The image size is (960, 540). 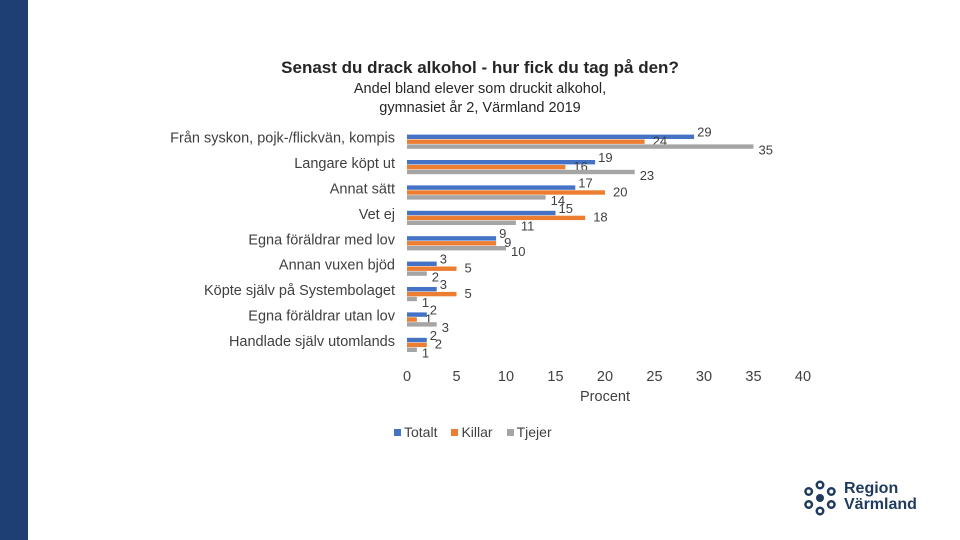 I want to click on category-label: Handlade själv utomlands, so click(x=312, y=342).